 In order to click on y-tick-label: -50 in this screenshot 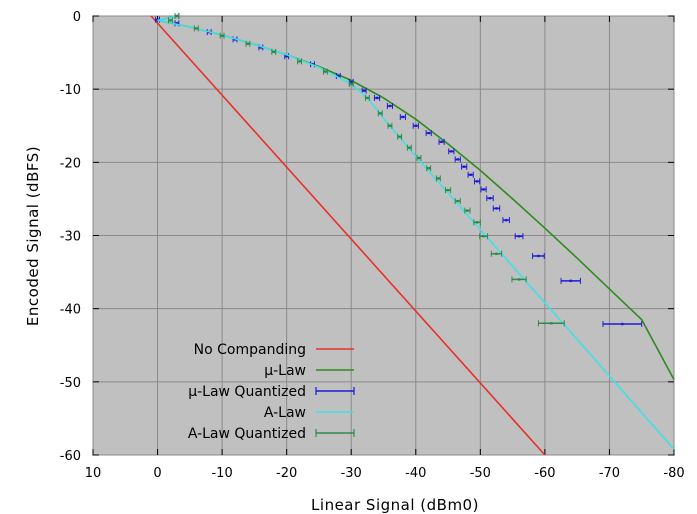, I will do `click(70, 383)`.